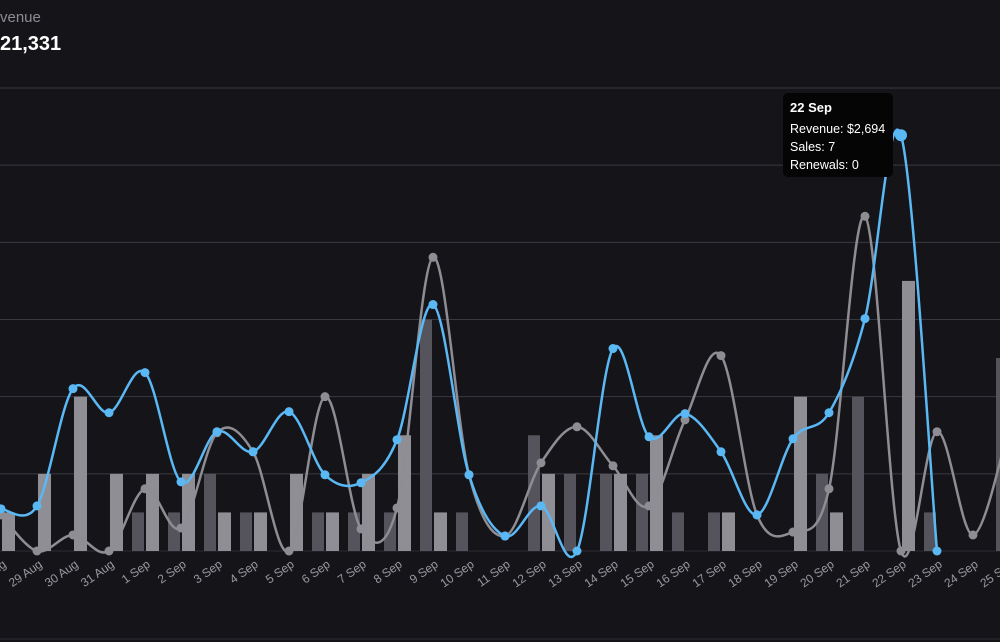 The width and height of the screenshot is (1000, 642). I want to click on tooltip-sales: Sales: 7, so click(813, 147).